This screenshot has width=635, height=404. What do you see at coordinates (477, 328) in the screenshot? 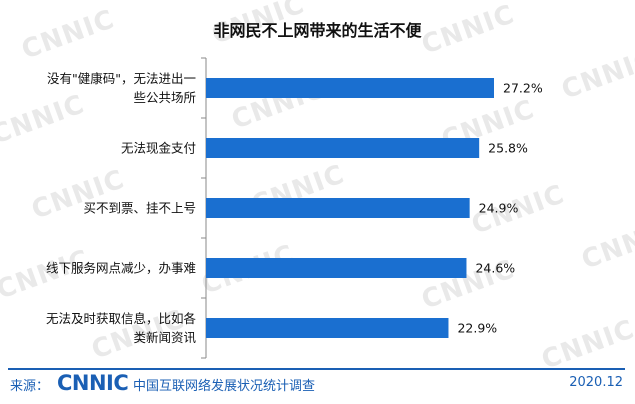
I see `value-label: 22.9%` at bounding box center [477, 328].